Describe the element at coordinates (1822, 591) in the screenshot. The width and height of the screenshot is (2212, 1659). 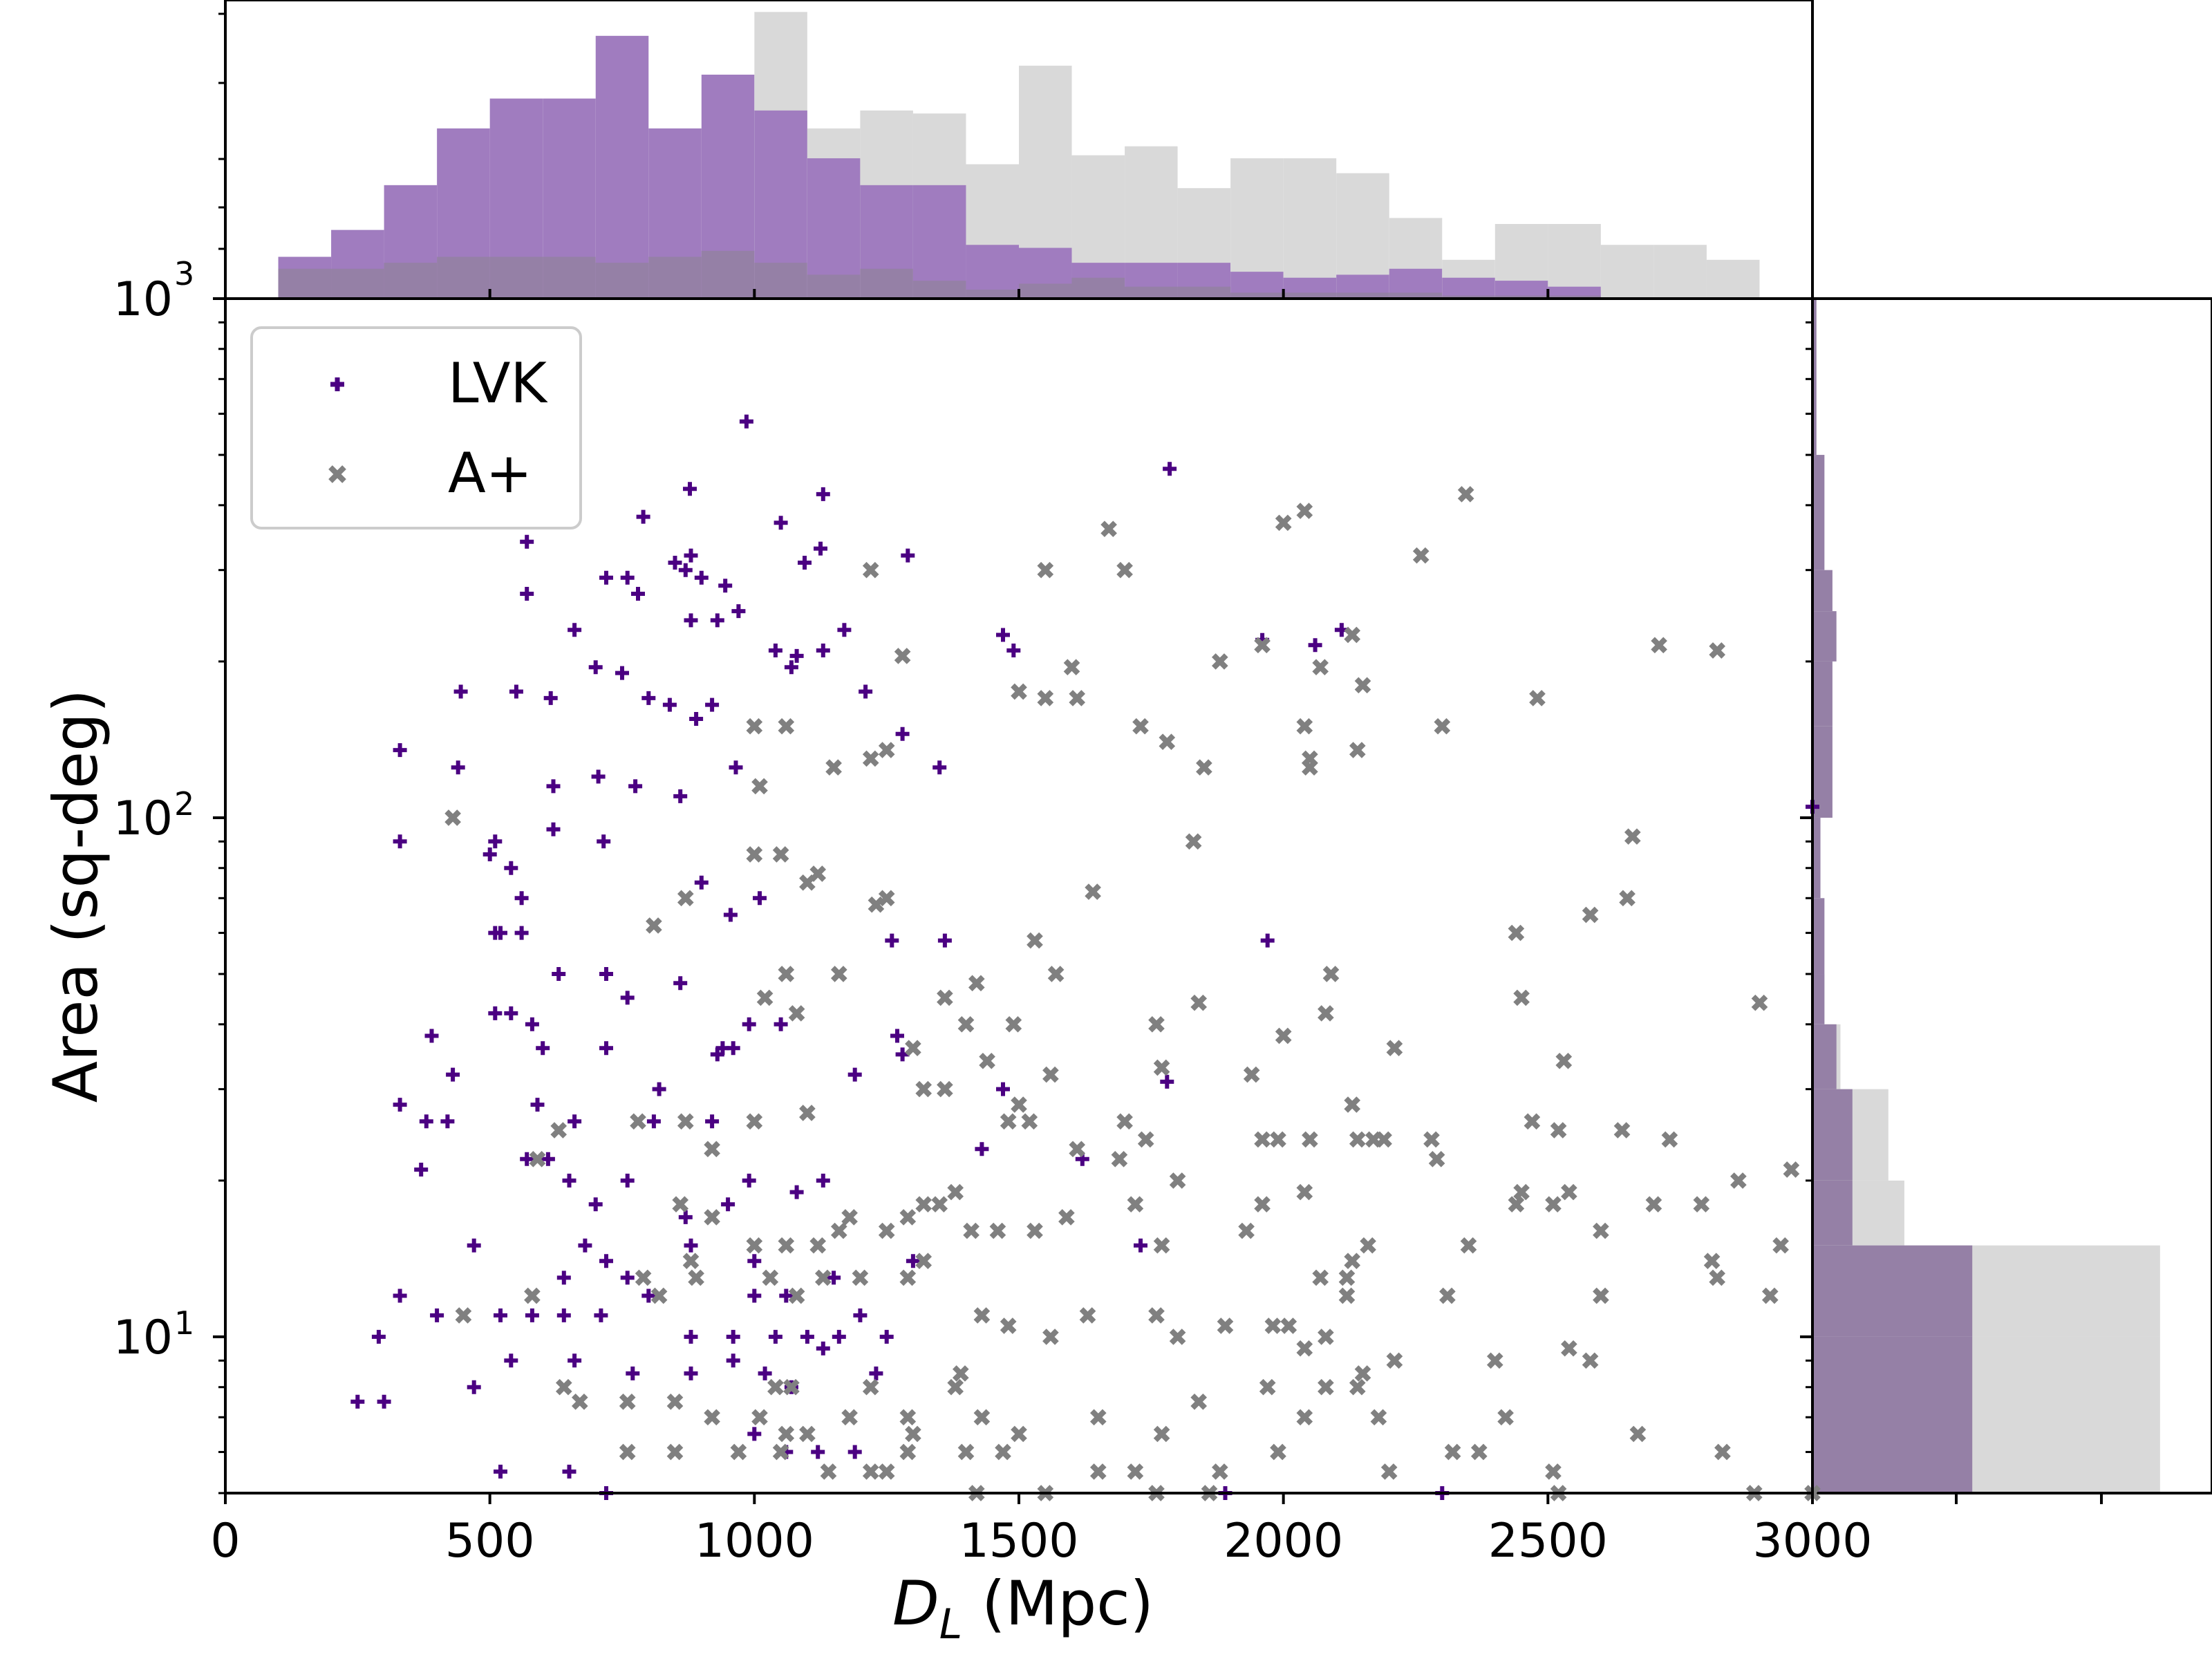
I see `right-hist-bar-lvk` at that location.